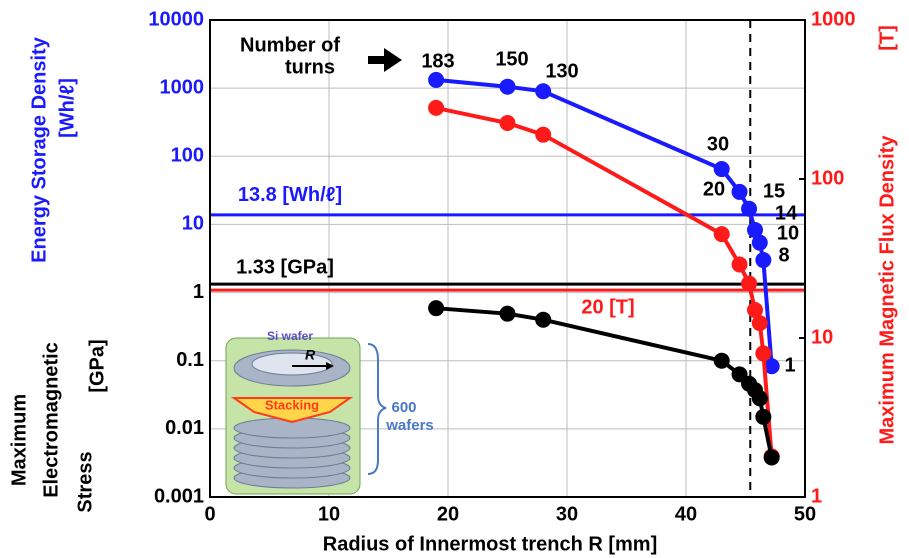  Describe the element at coordinates (179, 496) in the screenshot. I see `y-tick-label: 0.001` at that location.